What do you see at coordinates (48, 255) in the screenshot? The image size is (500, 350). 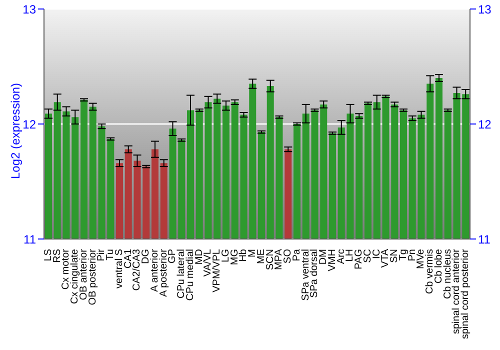 I see `x-tick-label: LS` at bounding box center [48, 255].